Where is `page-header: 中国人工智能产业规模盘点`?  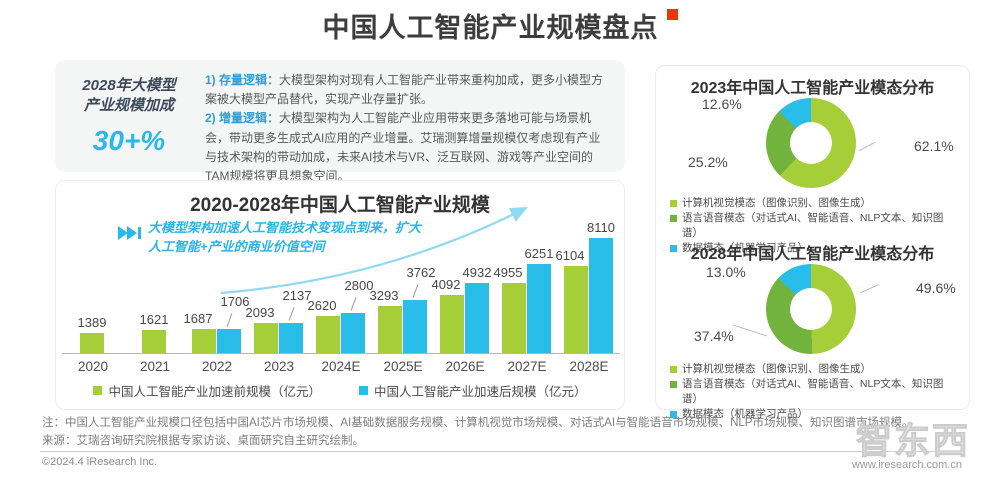 page-header: 中国人工智能产业规模盘点 is located at coordinates (500, 25).